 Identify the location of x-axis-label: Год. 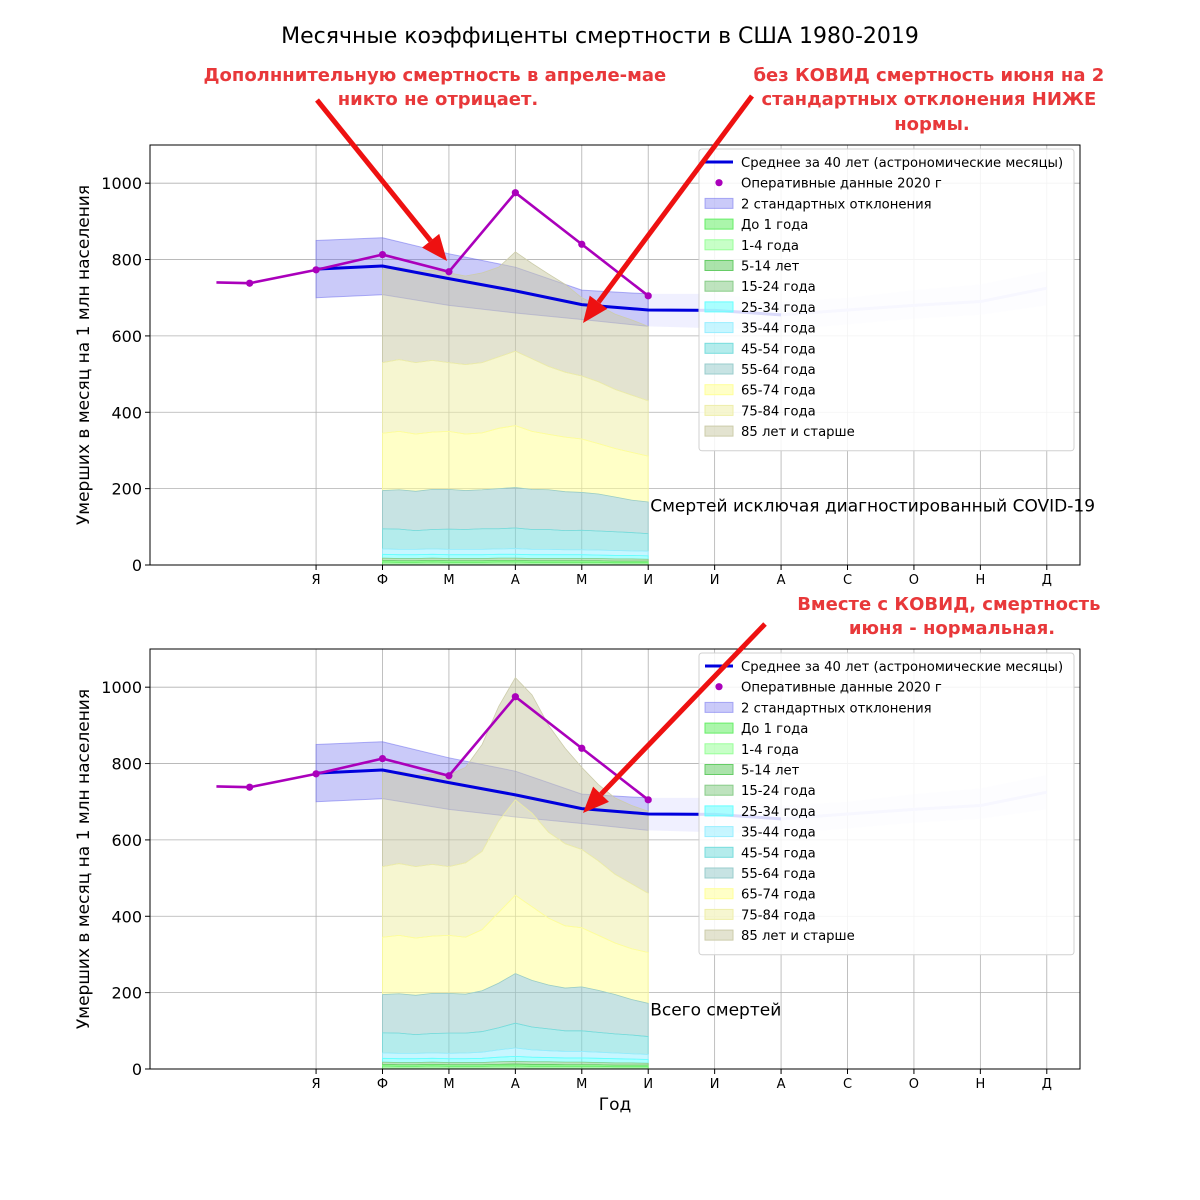
(615, 1105).